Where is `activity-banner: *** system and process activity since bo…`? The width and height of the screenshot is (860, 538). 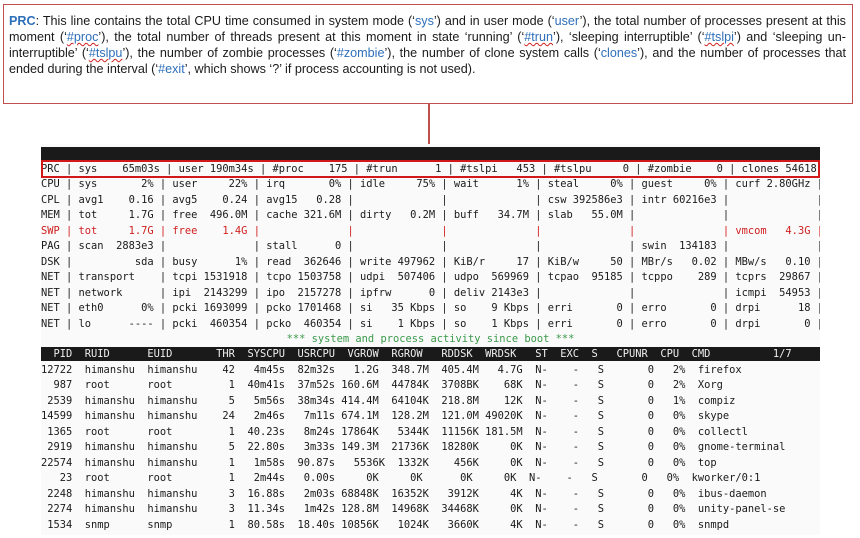
activity-banner: *** system and process activity since bo… is located at coordinates (430, 339).